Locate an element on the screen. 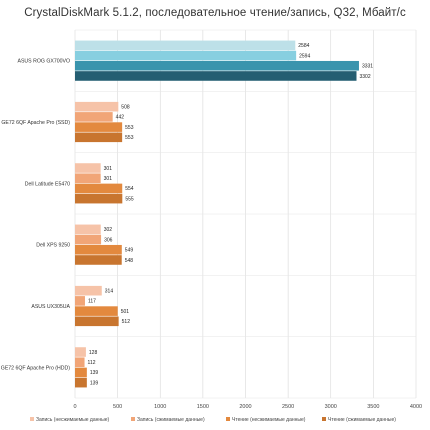  legend-label: Чтение (сжимаемые данные) is located at coordinates (362, 420).